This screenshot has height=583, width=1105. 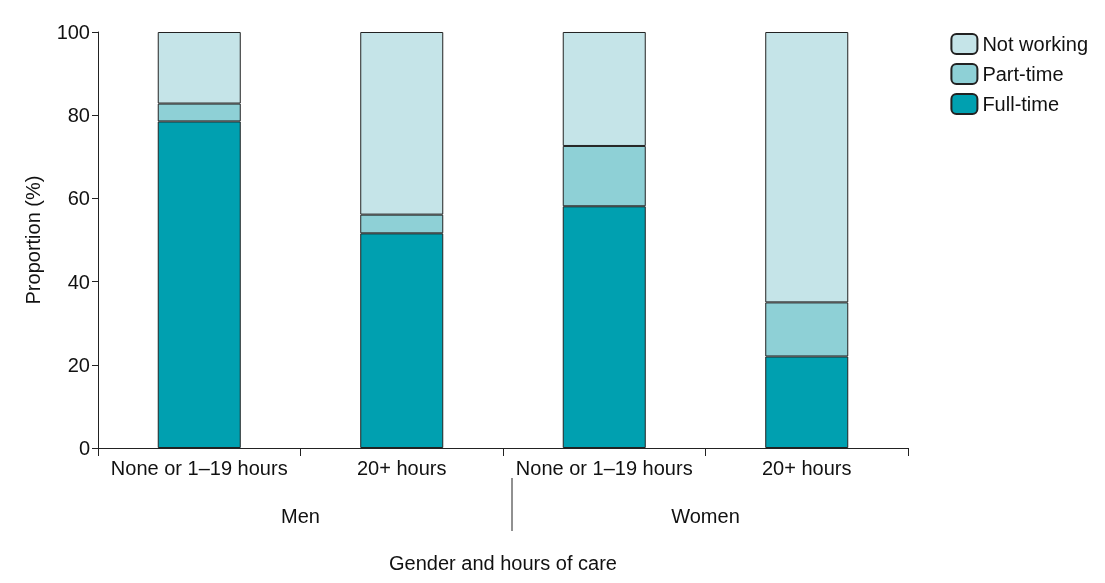 What do you see at coordinates (1035, 44) in the screenshot?
I see `legend-label: Not working` at bounding box center [1035, 44].